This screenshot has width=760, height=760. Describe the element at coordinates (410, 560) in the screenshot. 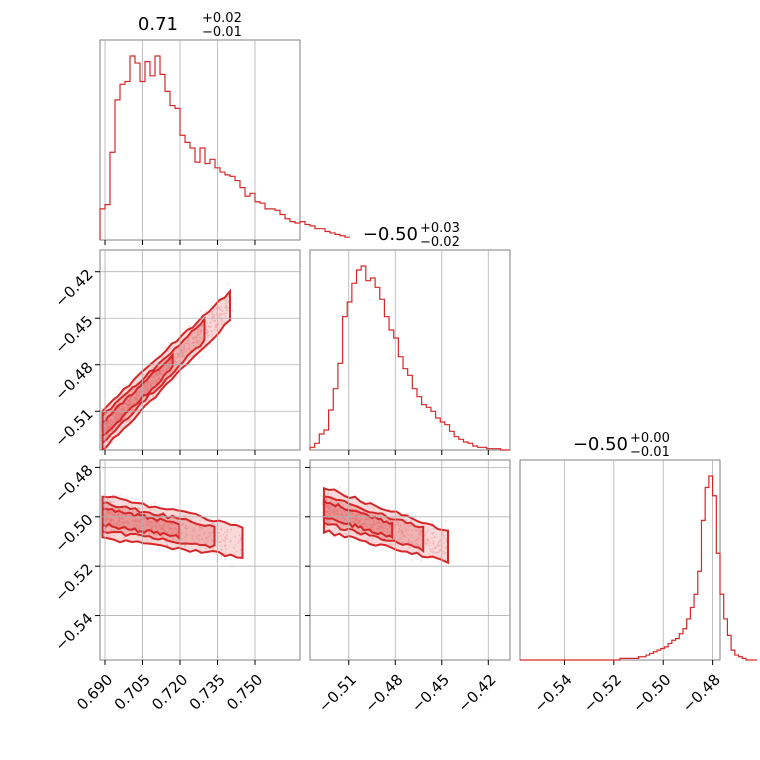

I see `p2-p3-frame` at that location.